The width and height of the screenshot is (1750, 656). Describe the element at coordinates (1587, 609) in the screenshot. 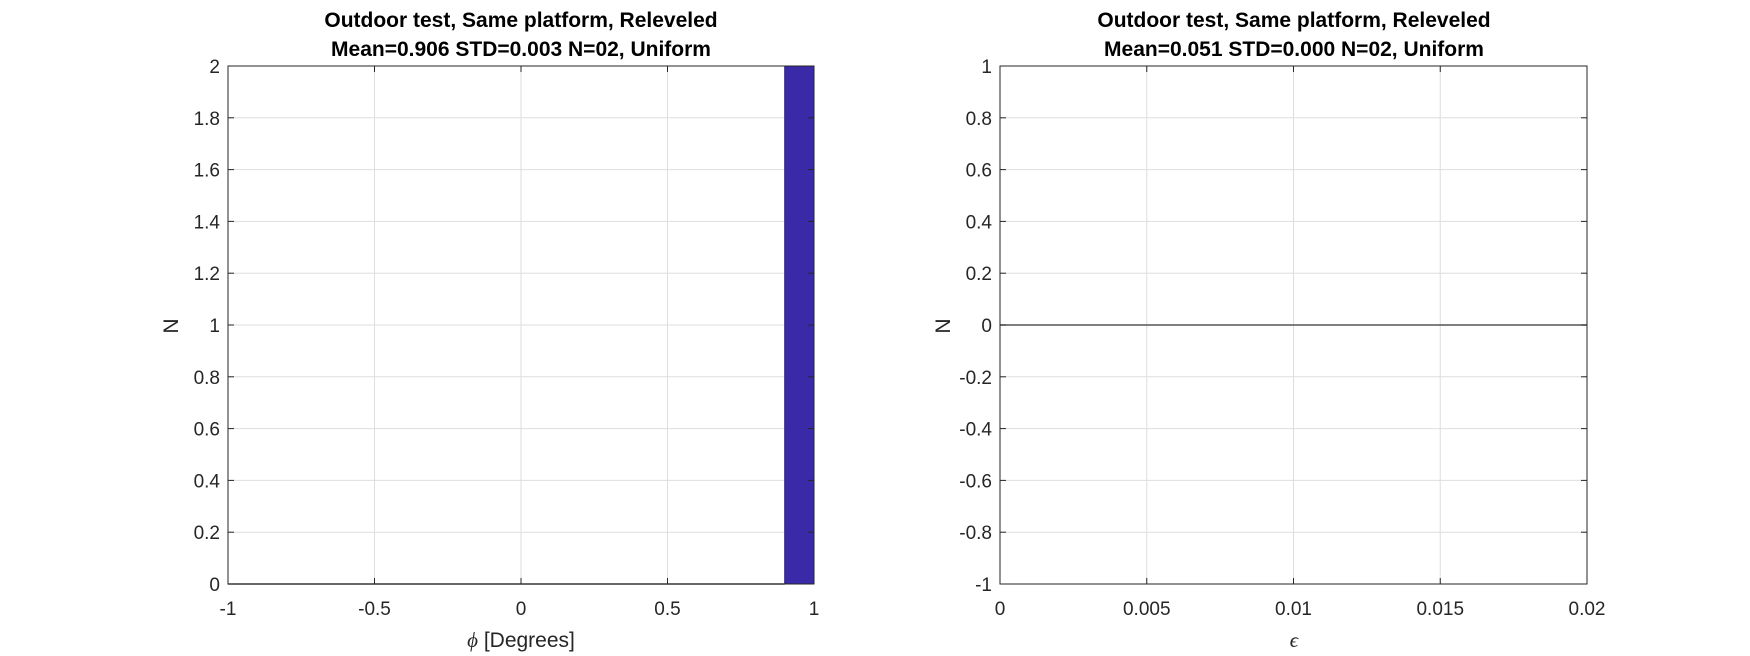

I see `x-tick-label: 0.02` at that location.